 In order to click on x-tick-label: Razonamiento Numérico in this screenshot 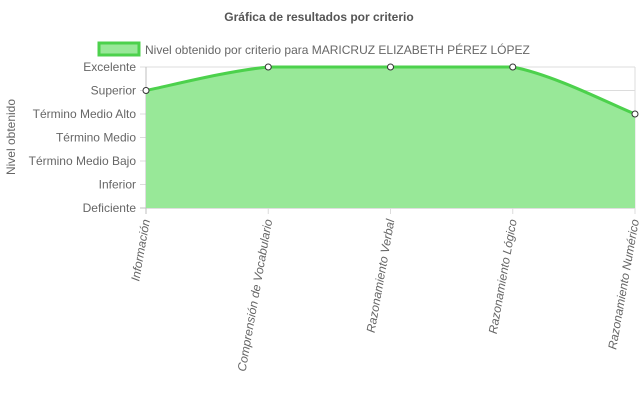, I will do `click(622, 284)`.